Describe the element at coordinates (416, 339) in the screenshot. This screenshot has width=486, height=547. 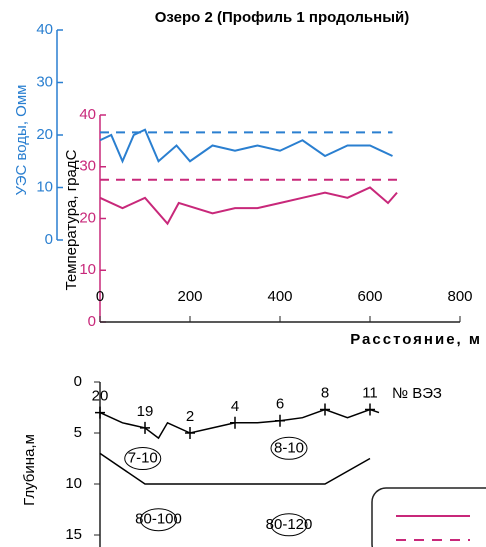
I see `x-axis-label: Расстояние, м` at that location.